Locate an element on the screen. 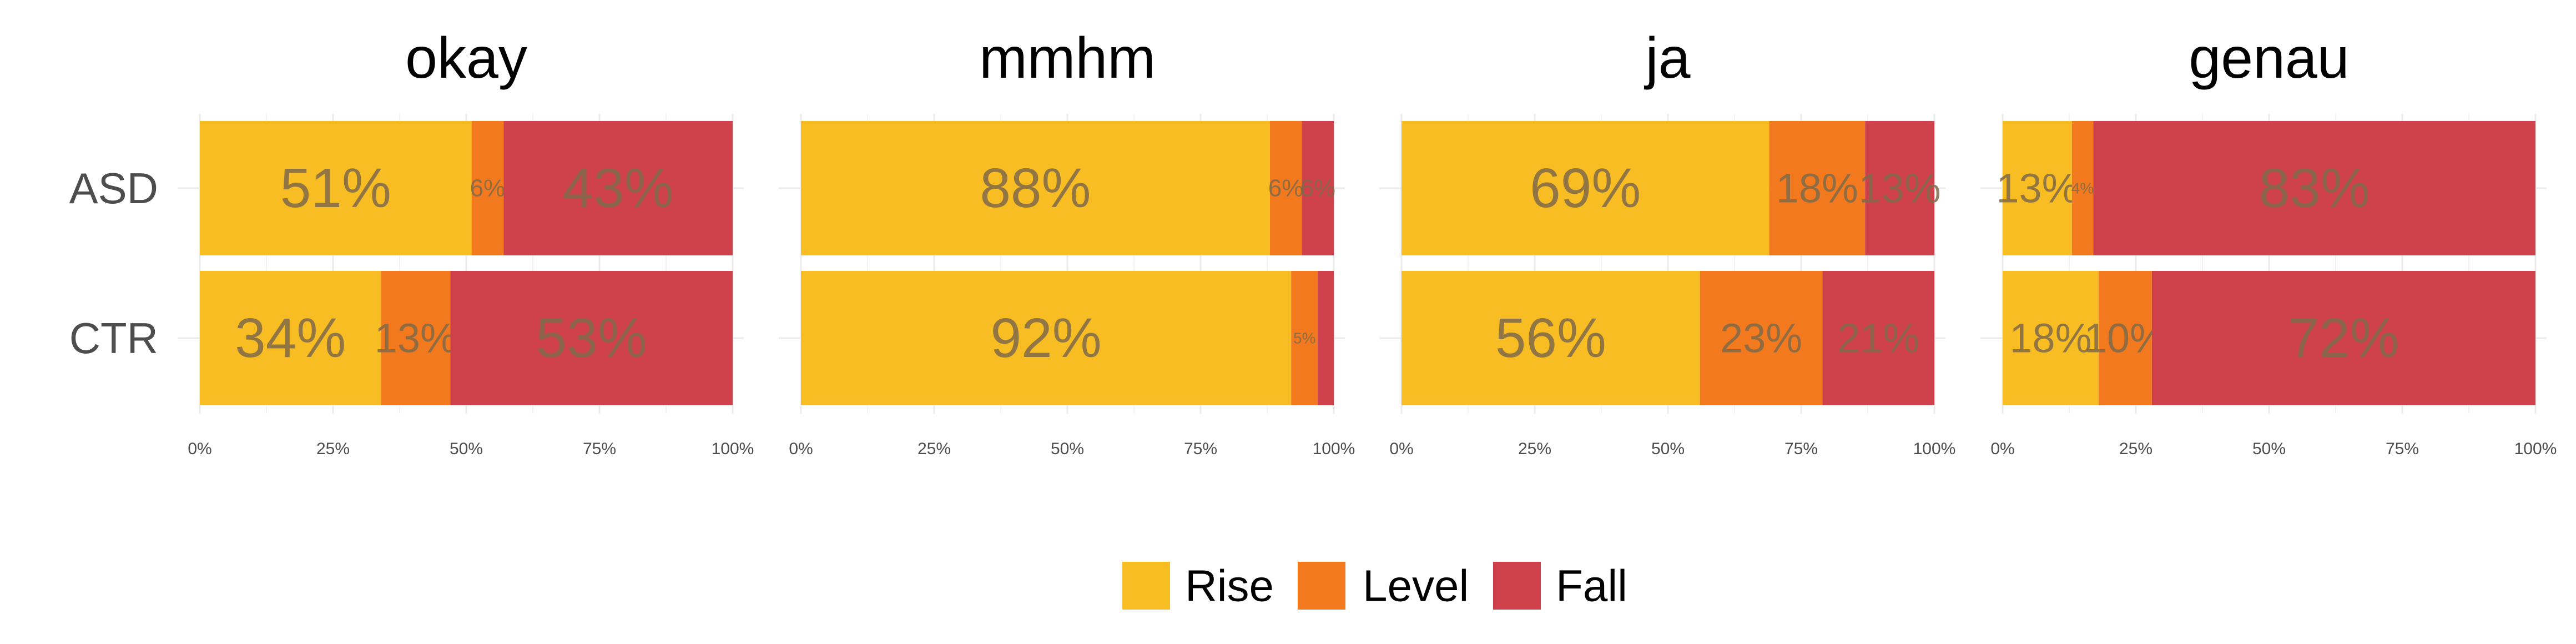 This screenshot has width=2576, height=644. x-tick-label-3-2: 50% is located at coordinates (2269, 449).